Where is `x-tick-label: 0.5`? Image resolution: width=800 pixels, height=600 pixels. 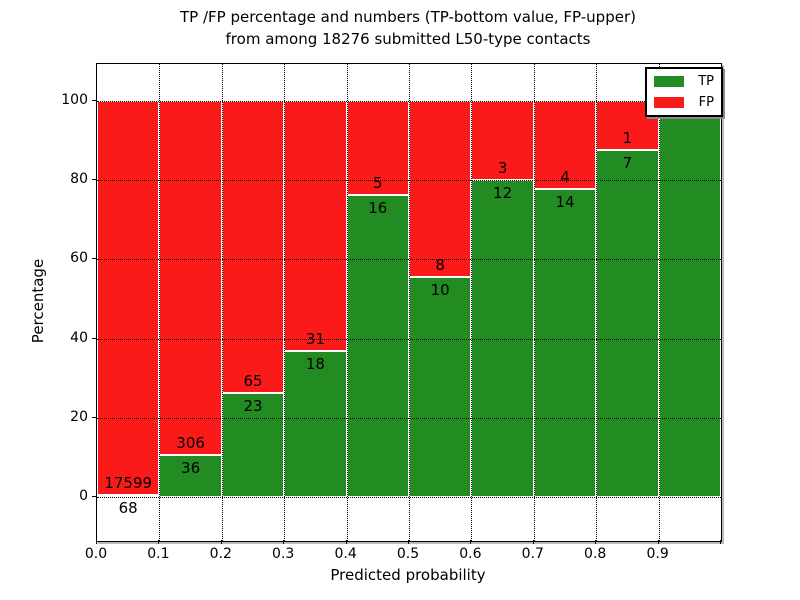 x-tick-label: 0.5 is located at coordinates (408, 554).